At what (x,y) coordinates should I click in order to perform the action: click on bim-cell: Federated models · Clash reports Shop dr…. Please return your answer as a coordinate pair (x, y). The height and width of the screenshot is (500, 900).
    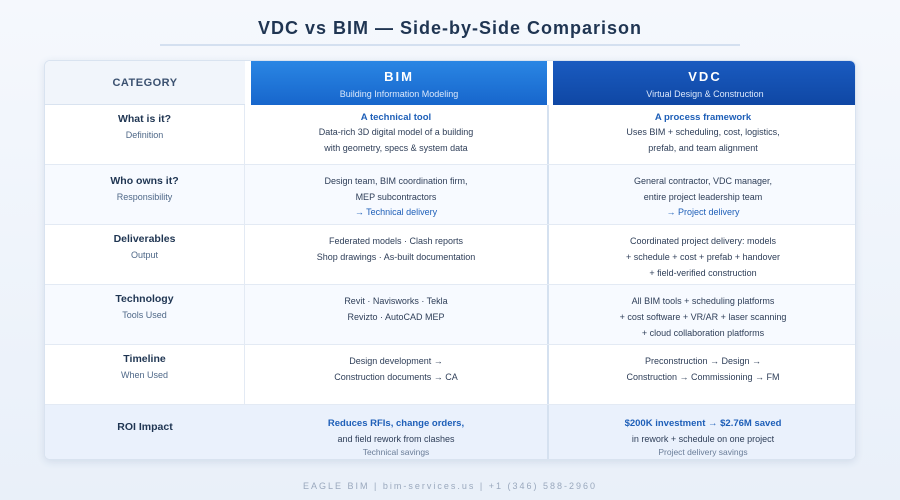
    Looking at the image, I should click on (397, 254).